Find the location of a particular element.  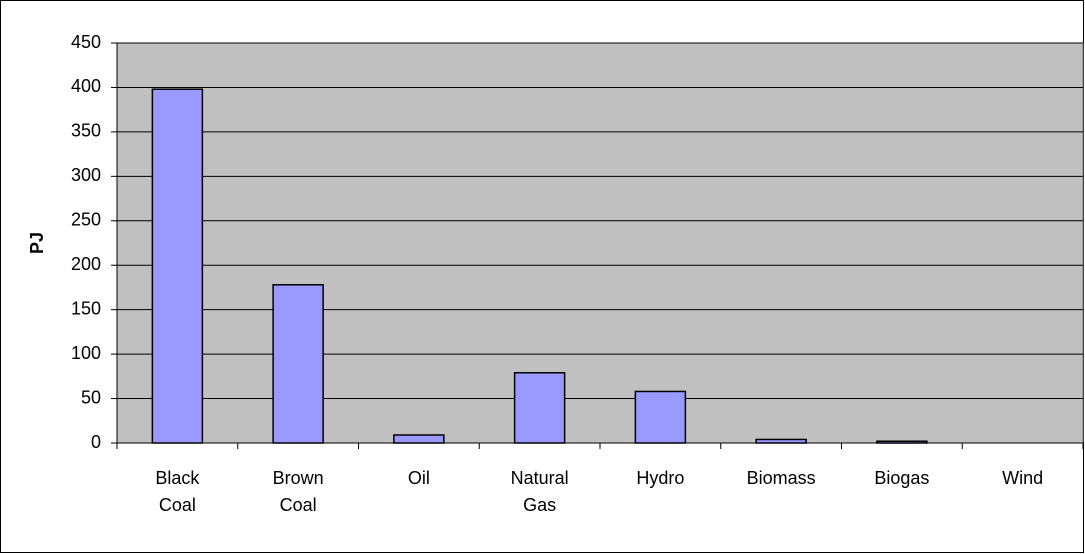

y-tick-label: 150 is located at coordinates (86, 308).